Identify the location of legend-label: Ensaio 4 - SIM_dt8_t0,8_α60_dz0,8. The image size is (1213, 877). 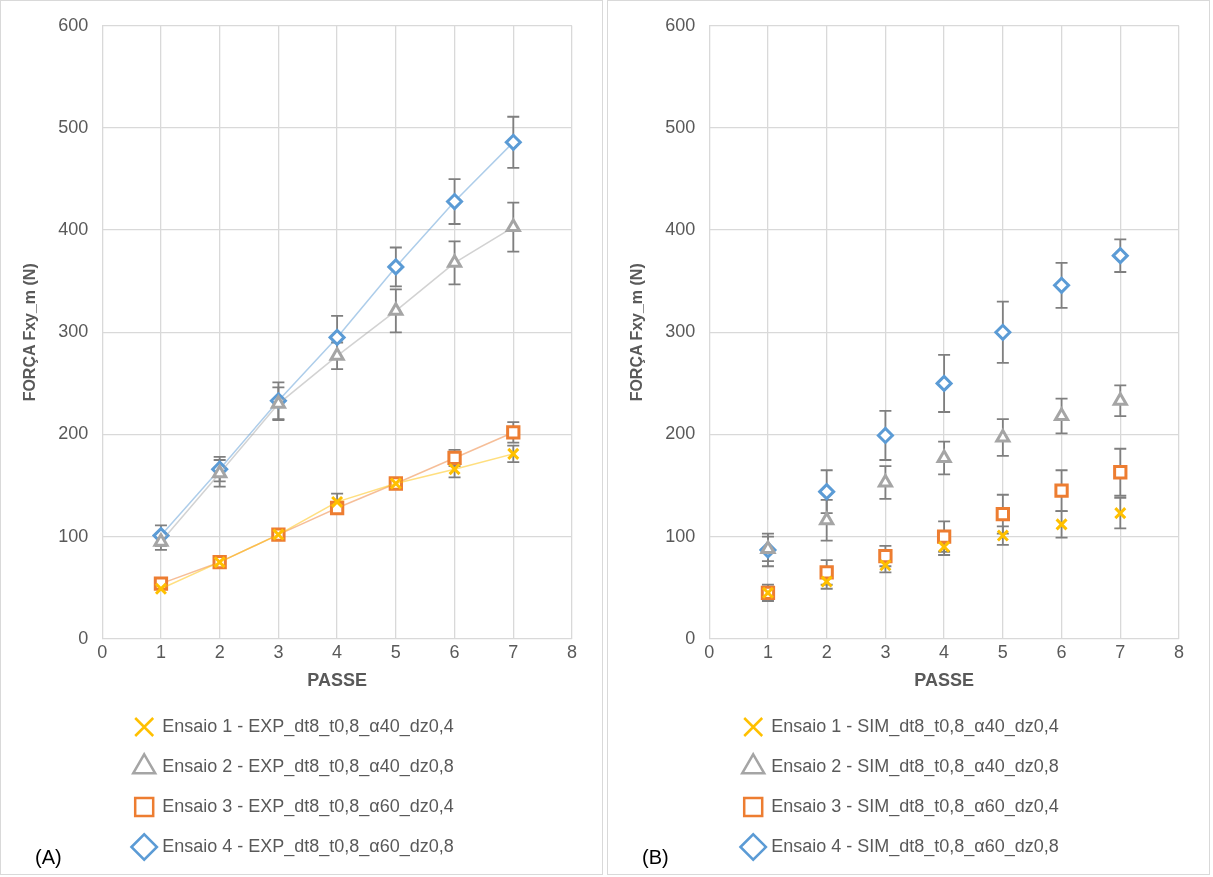
(915, 846).